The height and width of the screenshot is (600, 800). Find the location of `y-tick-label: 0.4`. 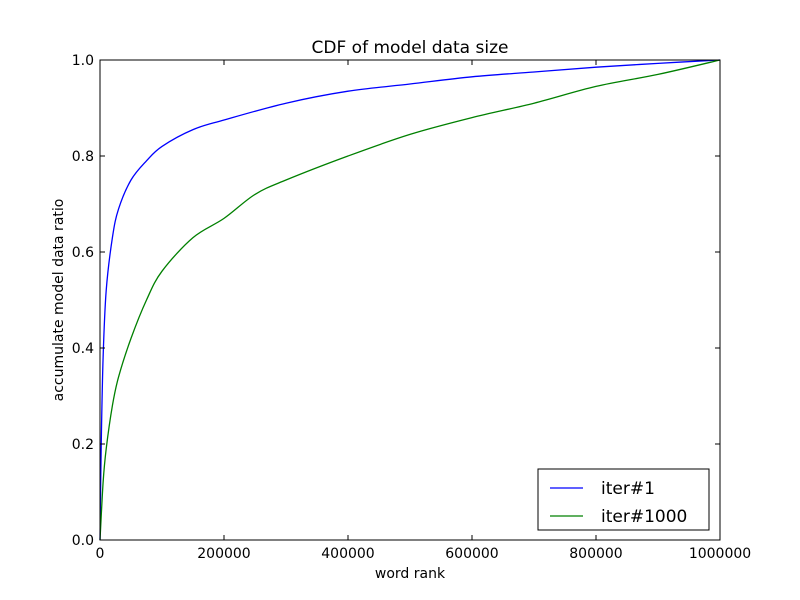

y-tick-label: 0.4 is located at coordinates (83, 349).